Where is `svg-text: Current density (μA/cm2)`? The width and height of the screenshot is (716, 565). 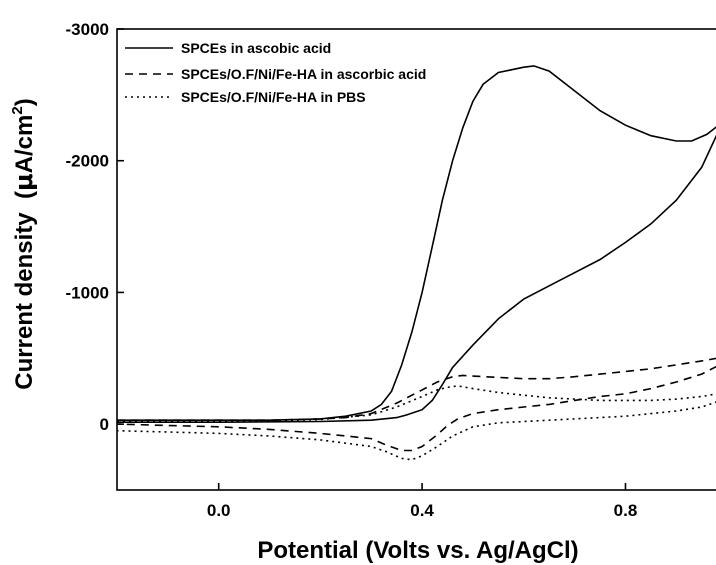 svg-text: Current density (μA/cm2) is located at coordinates (23, 243).